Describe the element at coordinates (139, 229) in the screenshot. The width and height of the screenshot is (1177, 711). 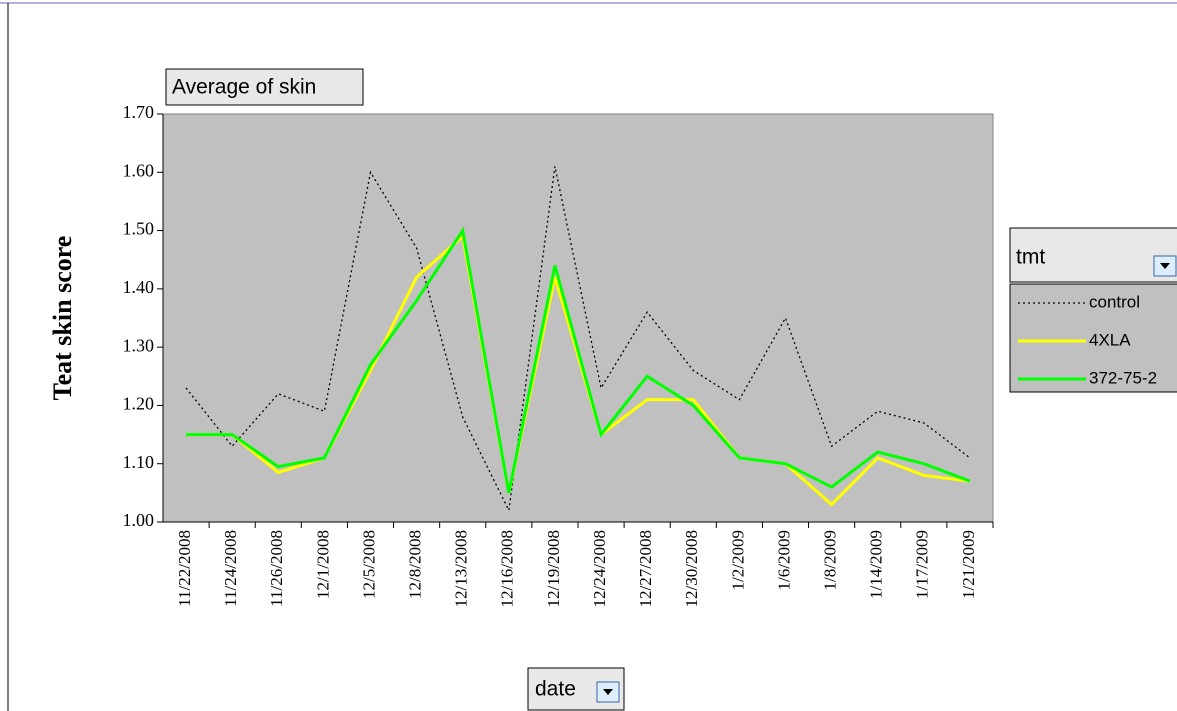
I see `y-tick-label: 1.50` at that location.